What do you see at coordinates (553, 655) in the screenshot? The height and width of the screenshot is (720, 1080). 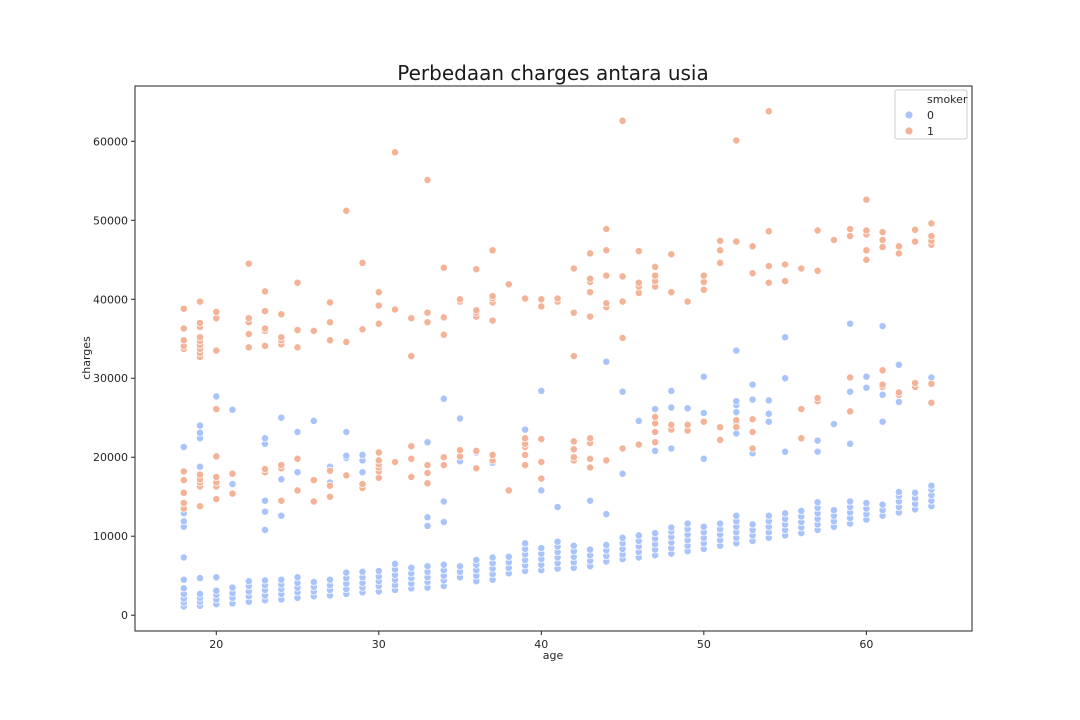 I see `x-axis-label: age` at bounding box center [553, 655].